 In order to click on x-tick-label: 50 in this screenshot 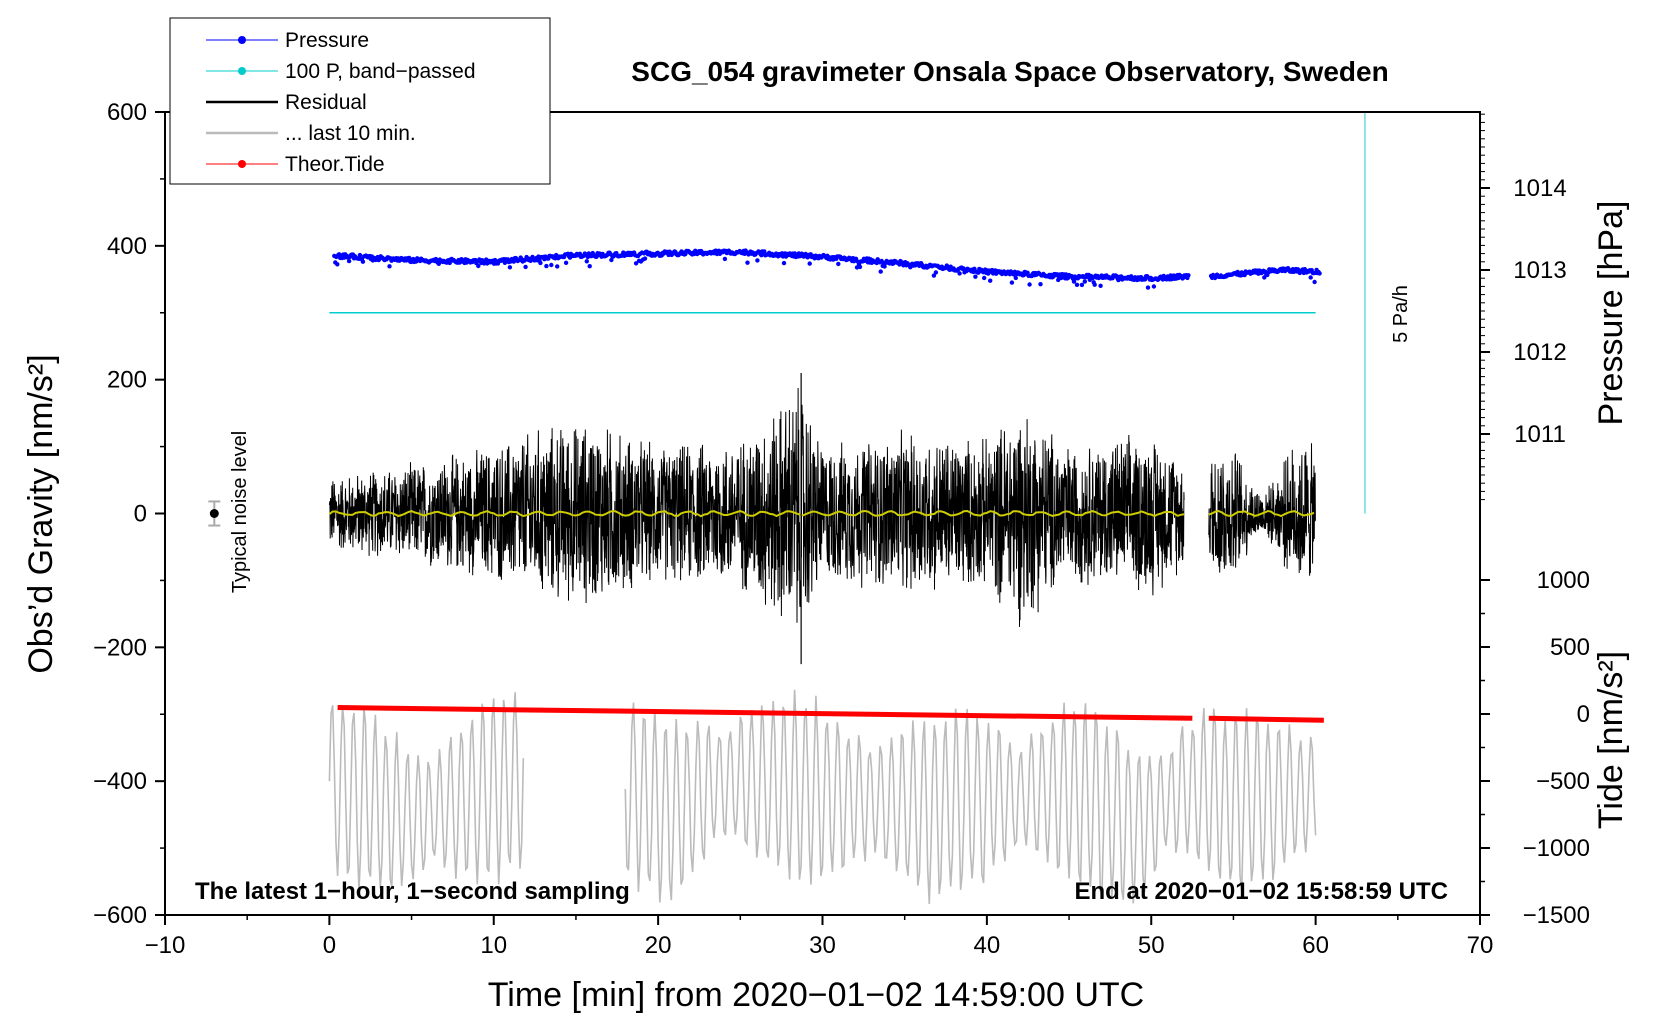, I will do `click(1151, 945)`.